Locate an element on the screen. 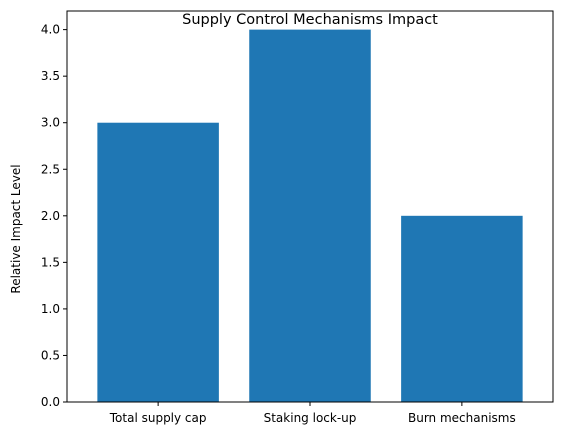  y-tick-label: 0.5 is located at coordinates (50, 355).